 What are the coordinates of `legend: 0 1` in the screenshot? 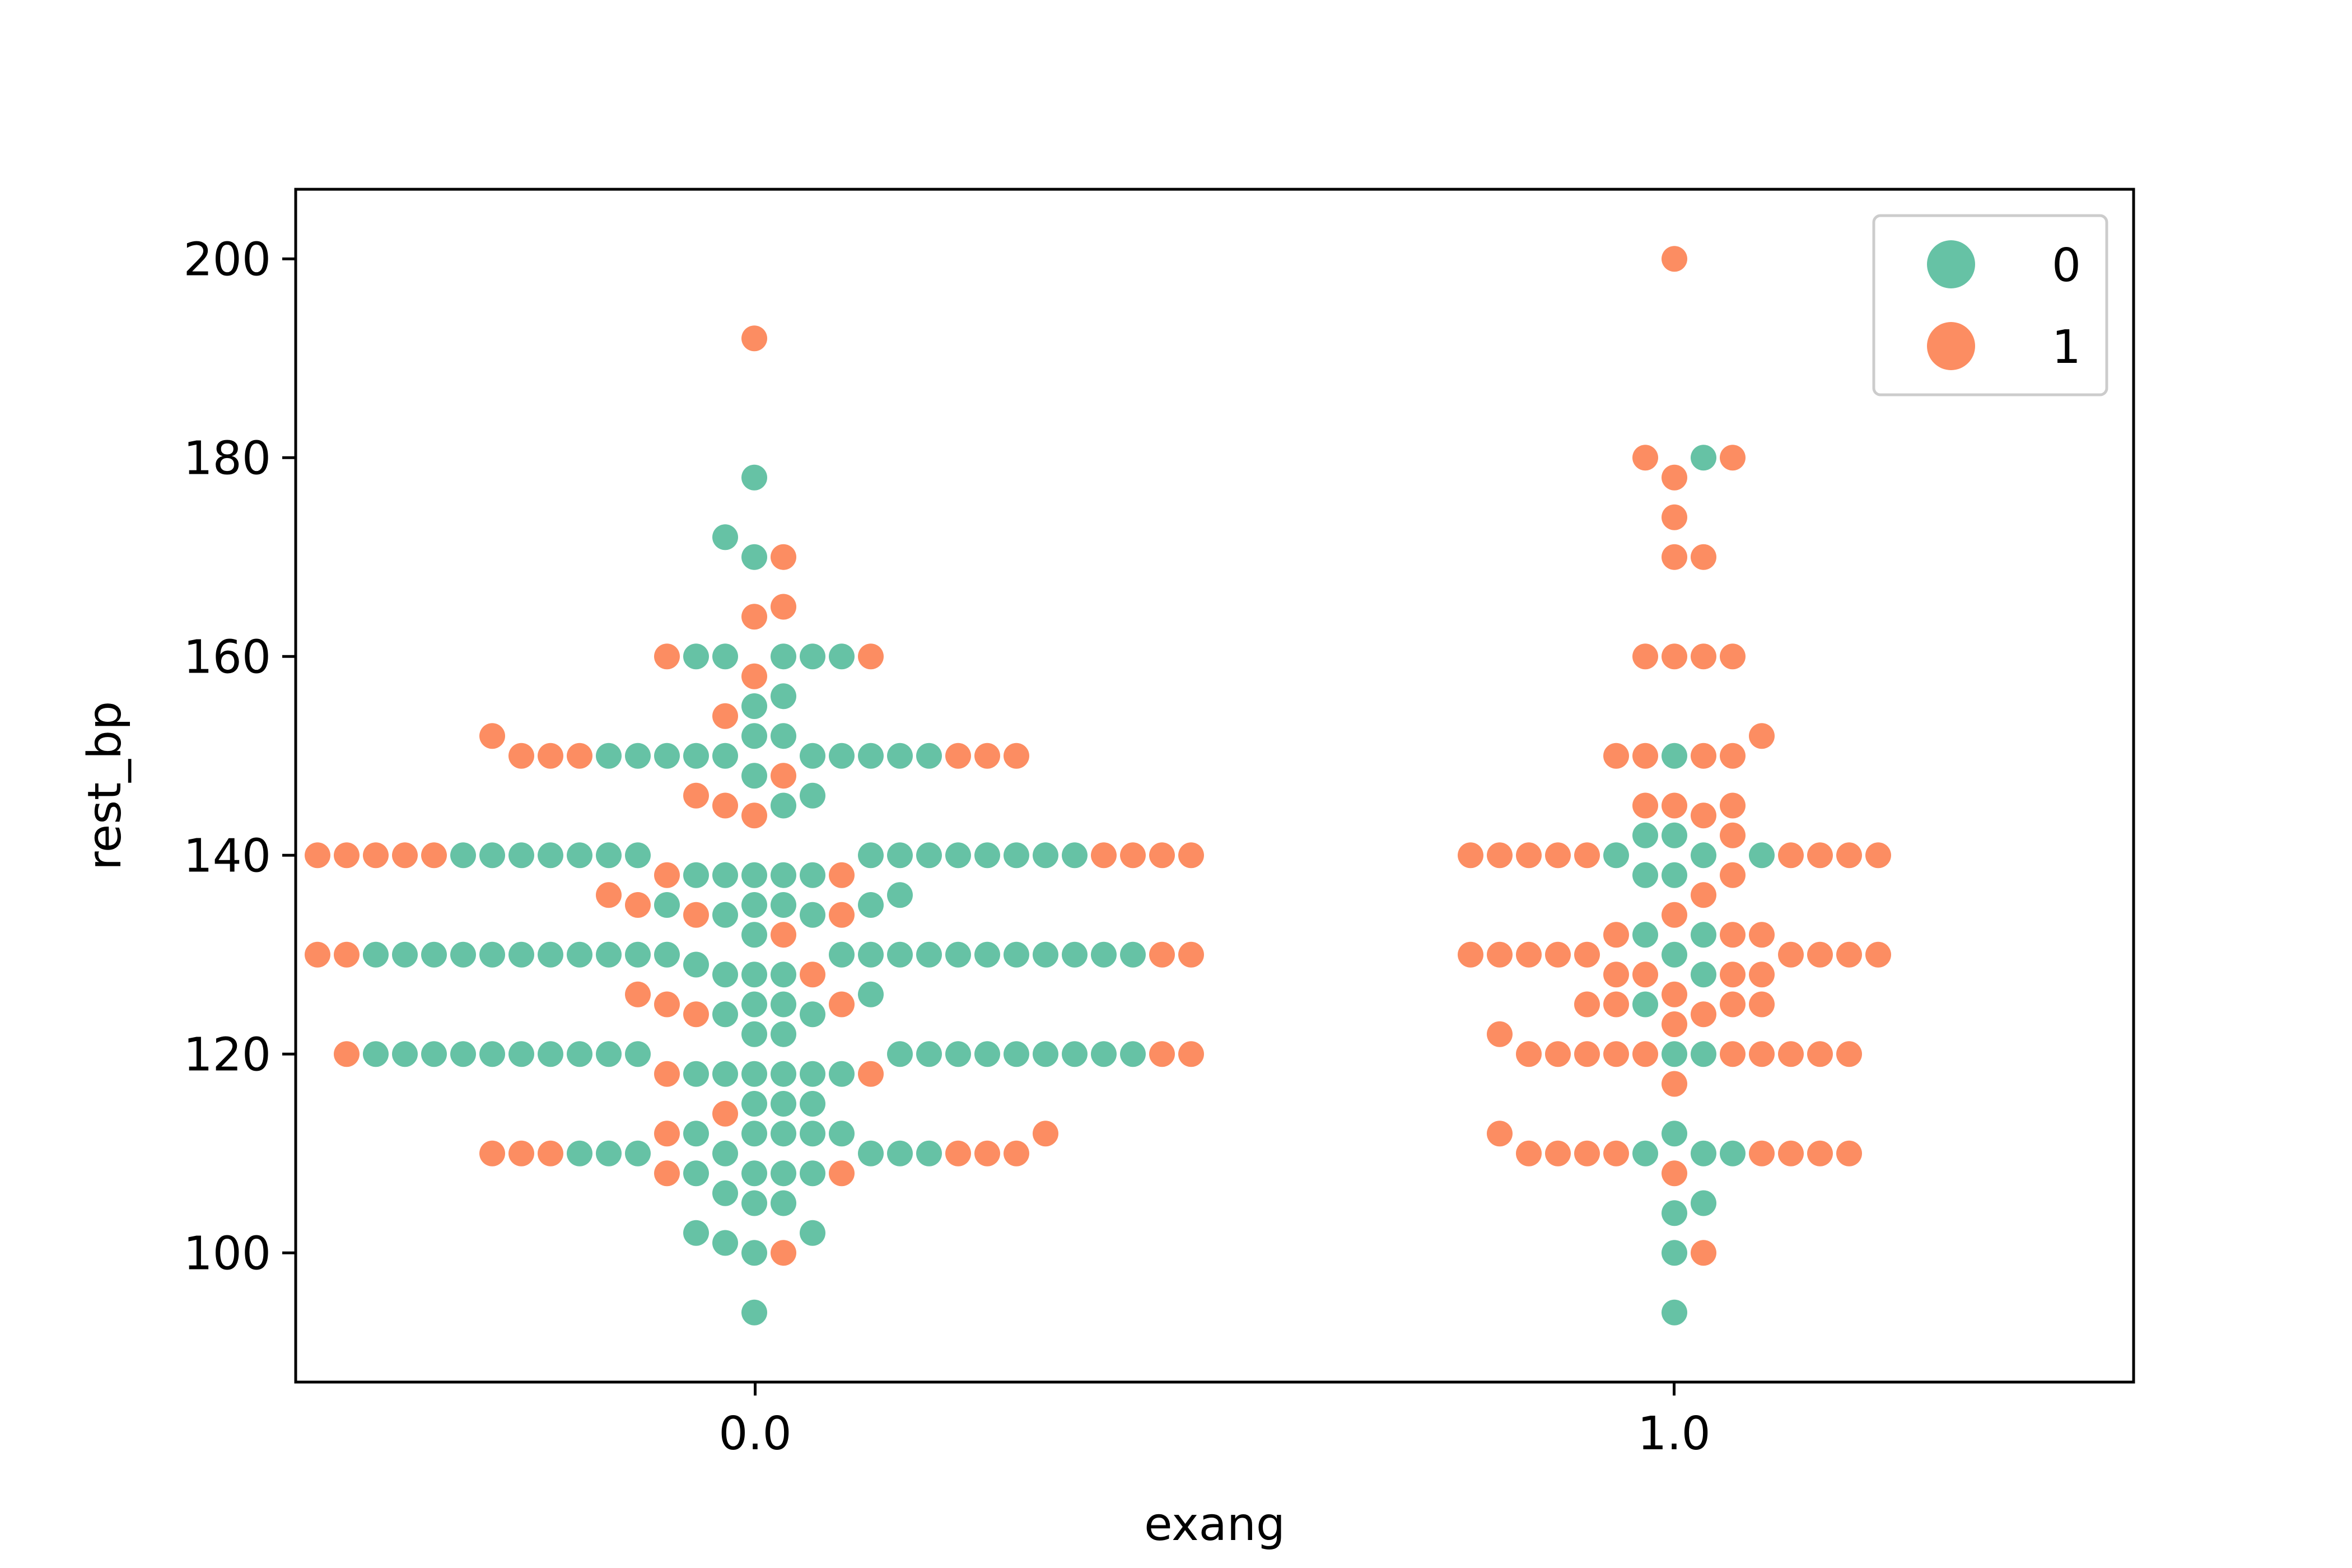 It's located at (1990, 305).